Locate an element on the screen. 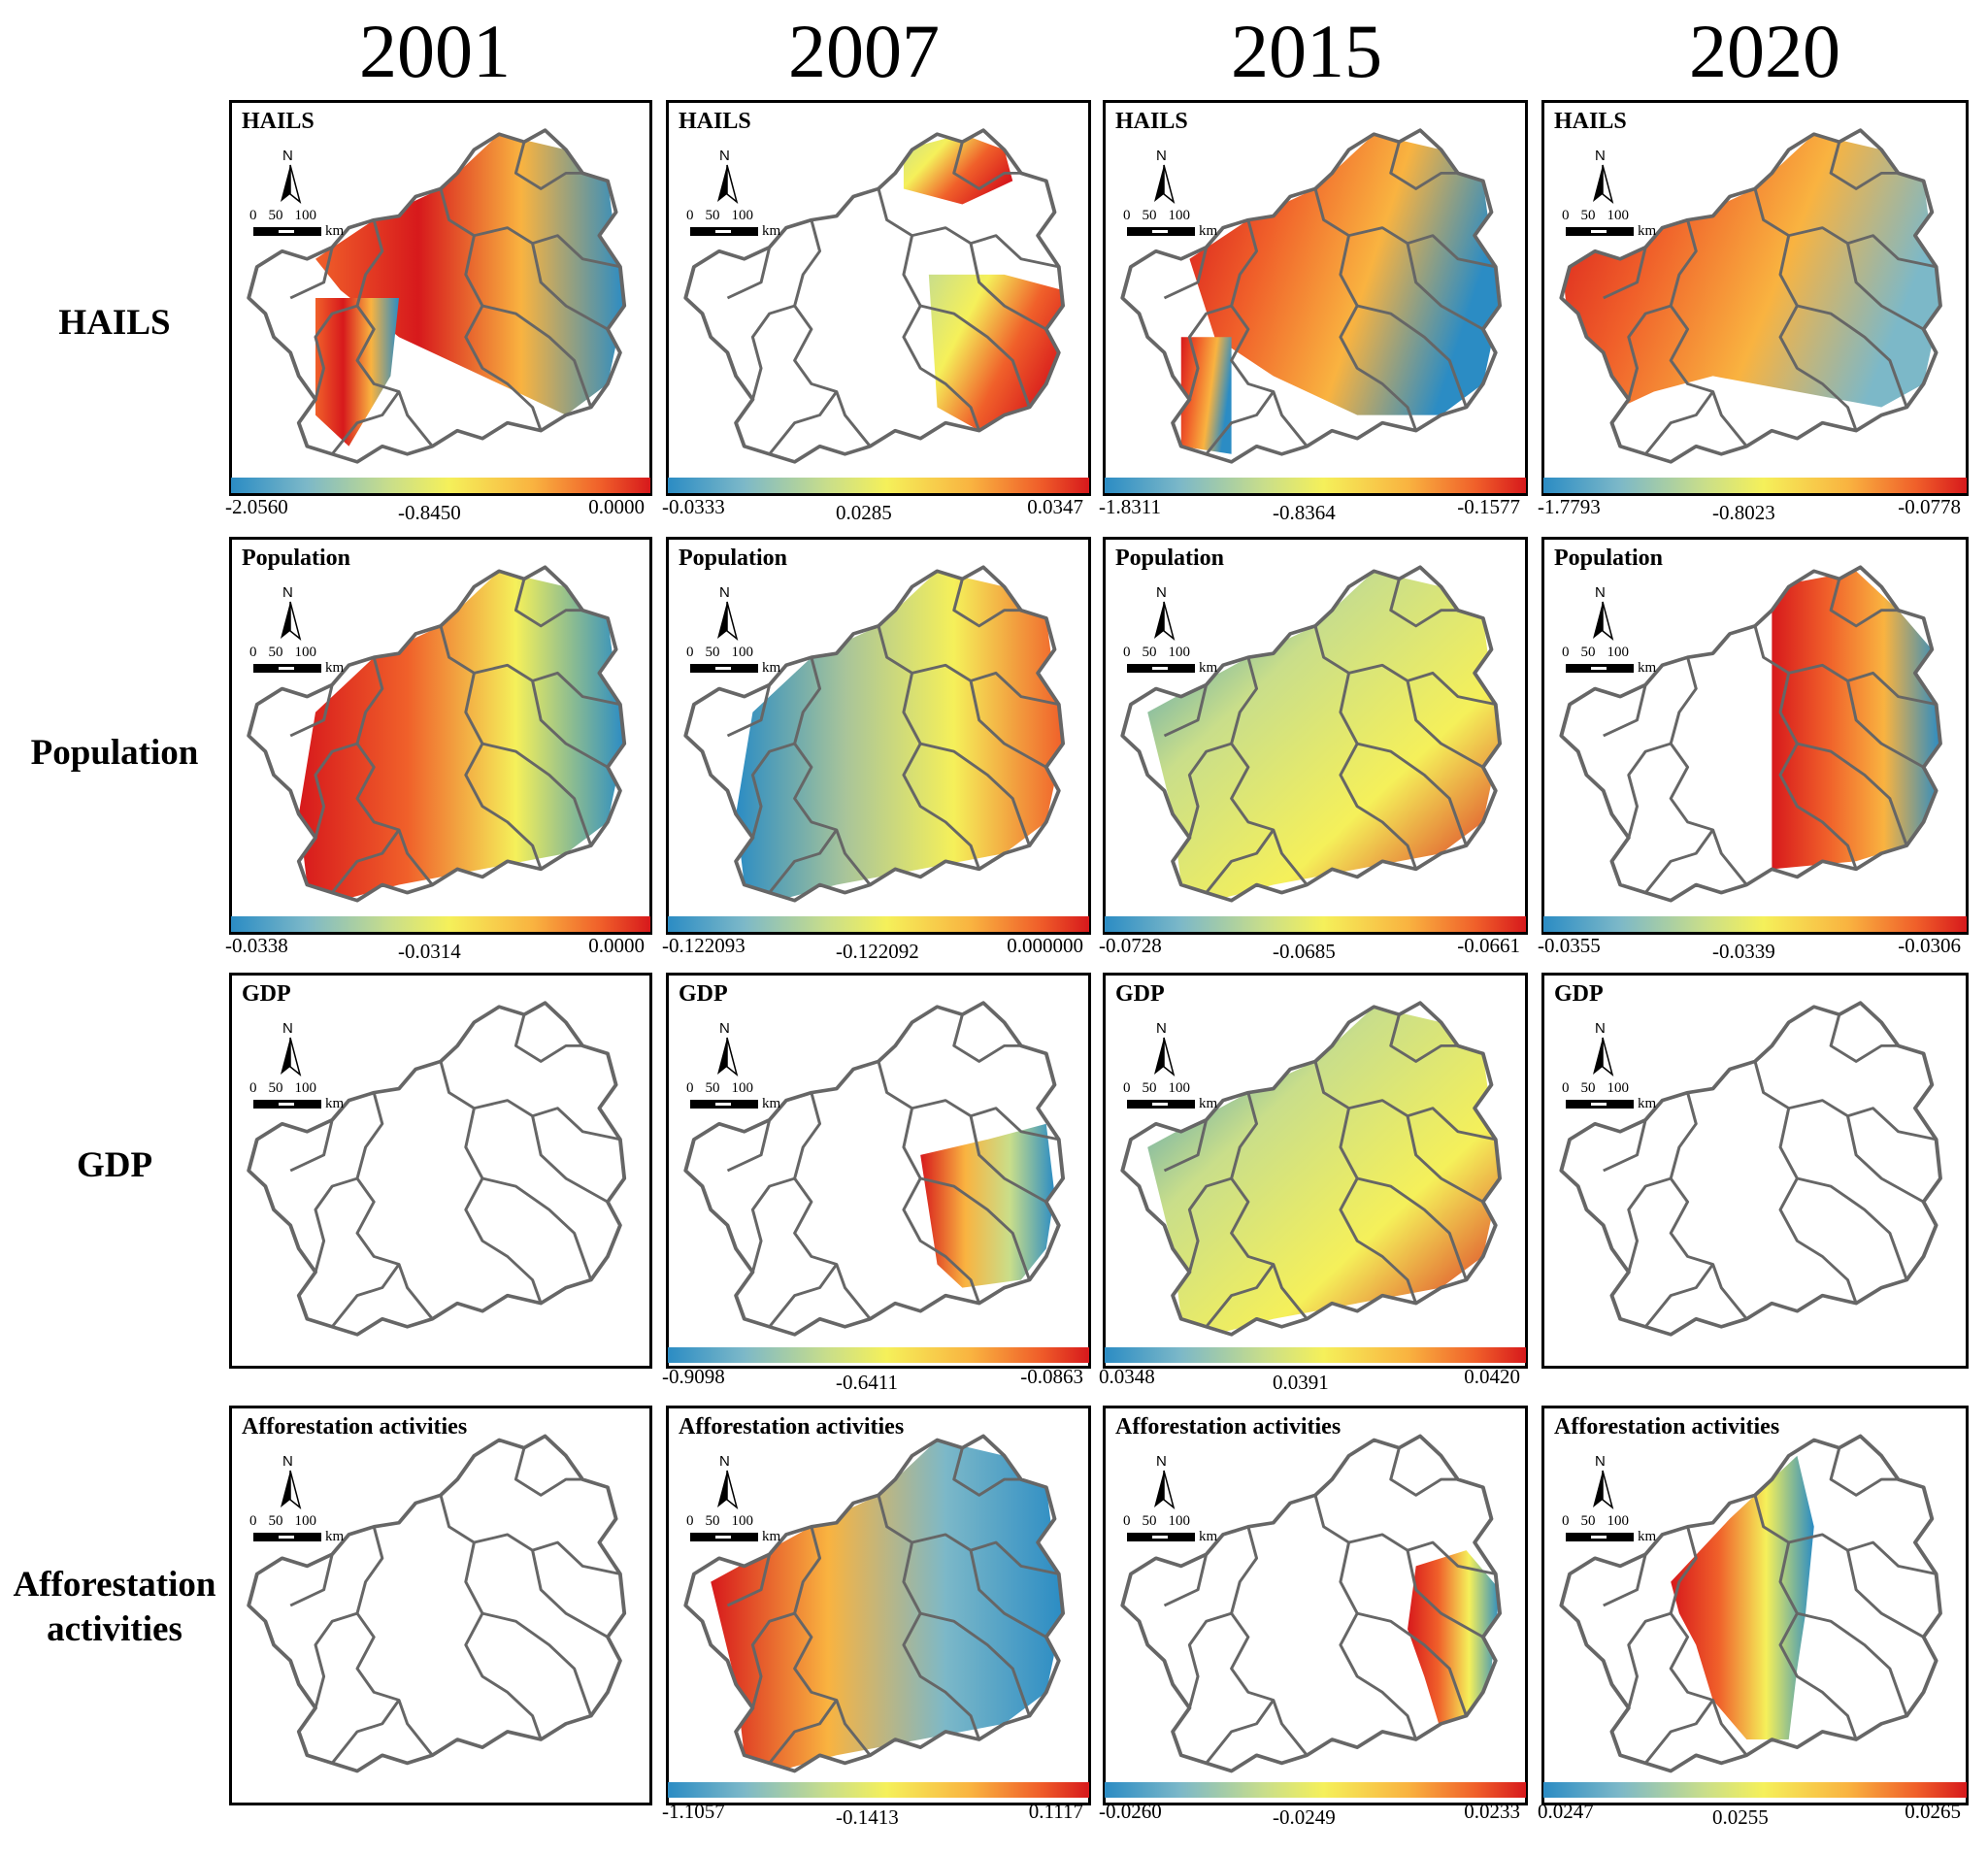 The height and width of the screenshot is (1854, 1988). panel-title: HAILS is located at coordinates (1590, 122).